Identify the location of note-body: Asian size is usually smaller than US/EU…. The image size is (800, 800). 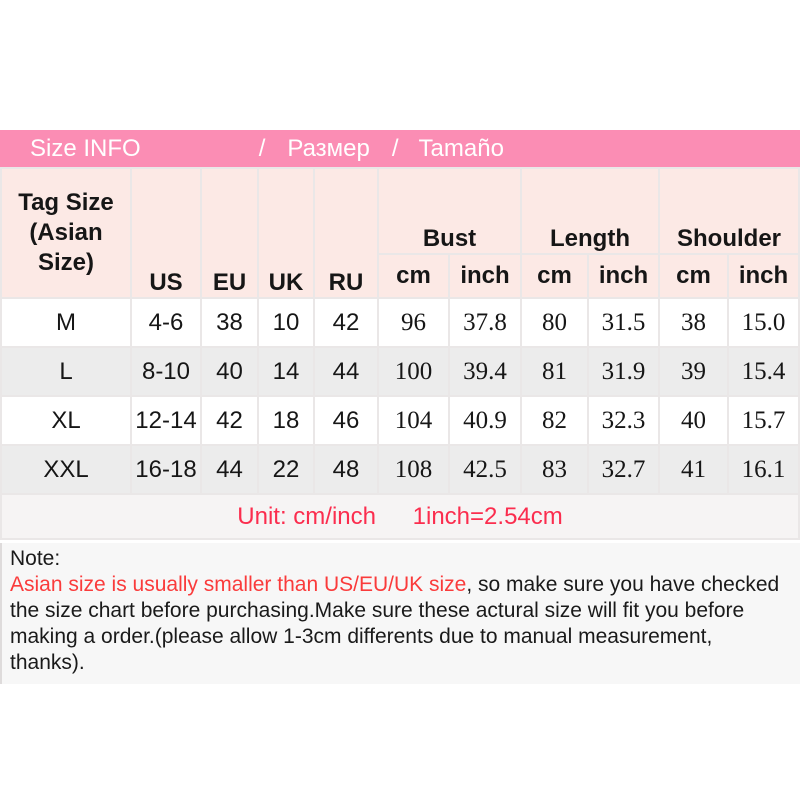
(400, 624).